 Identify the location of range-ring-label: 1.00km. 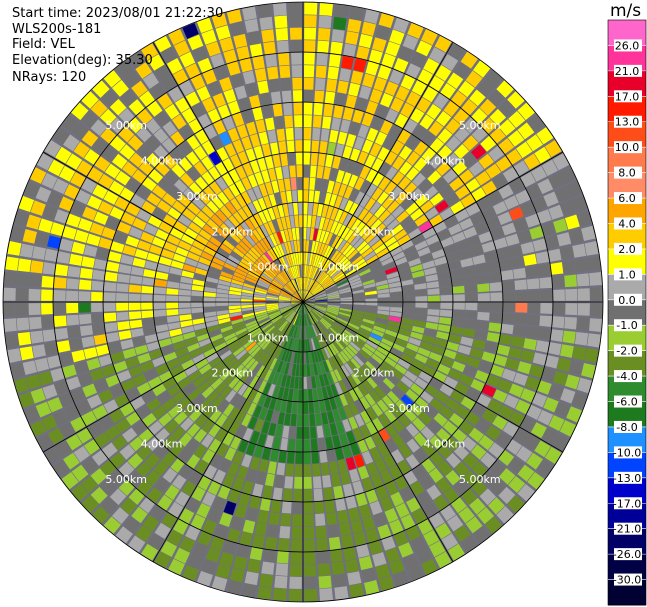
(339, 267).